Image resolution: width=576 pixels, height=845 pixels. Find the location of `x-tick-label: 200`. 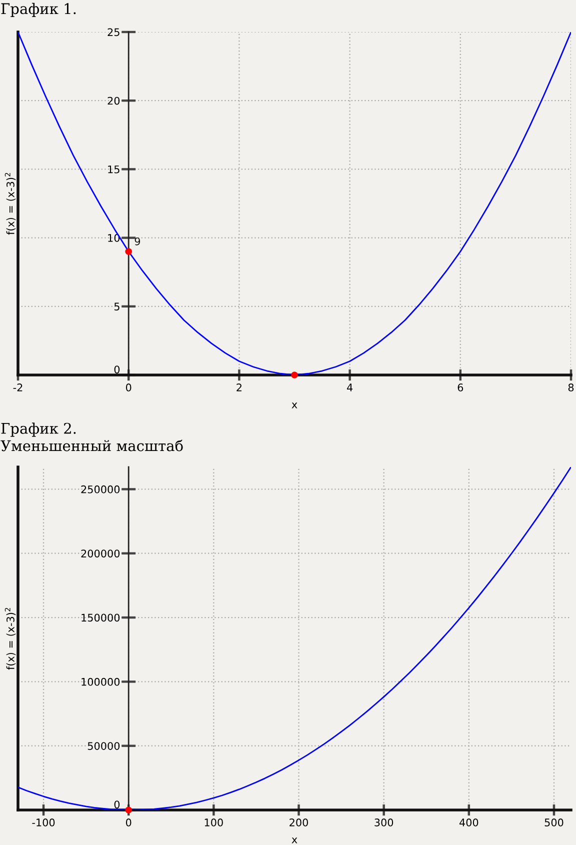

x-tick-label: 200 is located at coordinates (299, 822).